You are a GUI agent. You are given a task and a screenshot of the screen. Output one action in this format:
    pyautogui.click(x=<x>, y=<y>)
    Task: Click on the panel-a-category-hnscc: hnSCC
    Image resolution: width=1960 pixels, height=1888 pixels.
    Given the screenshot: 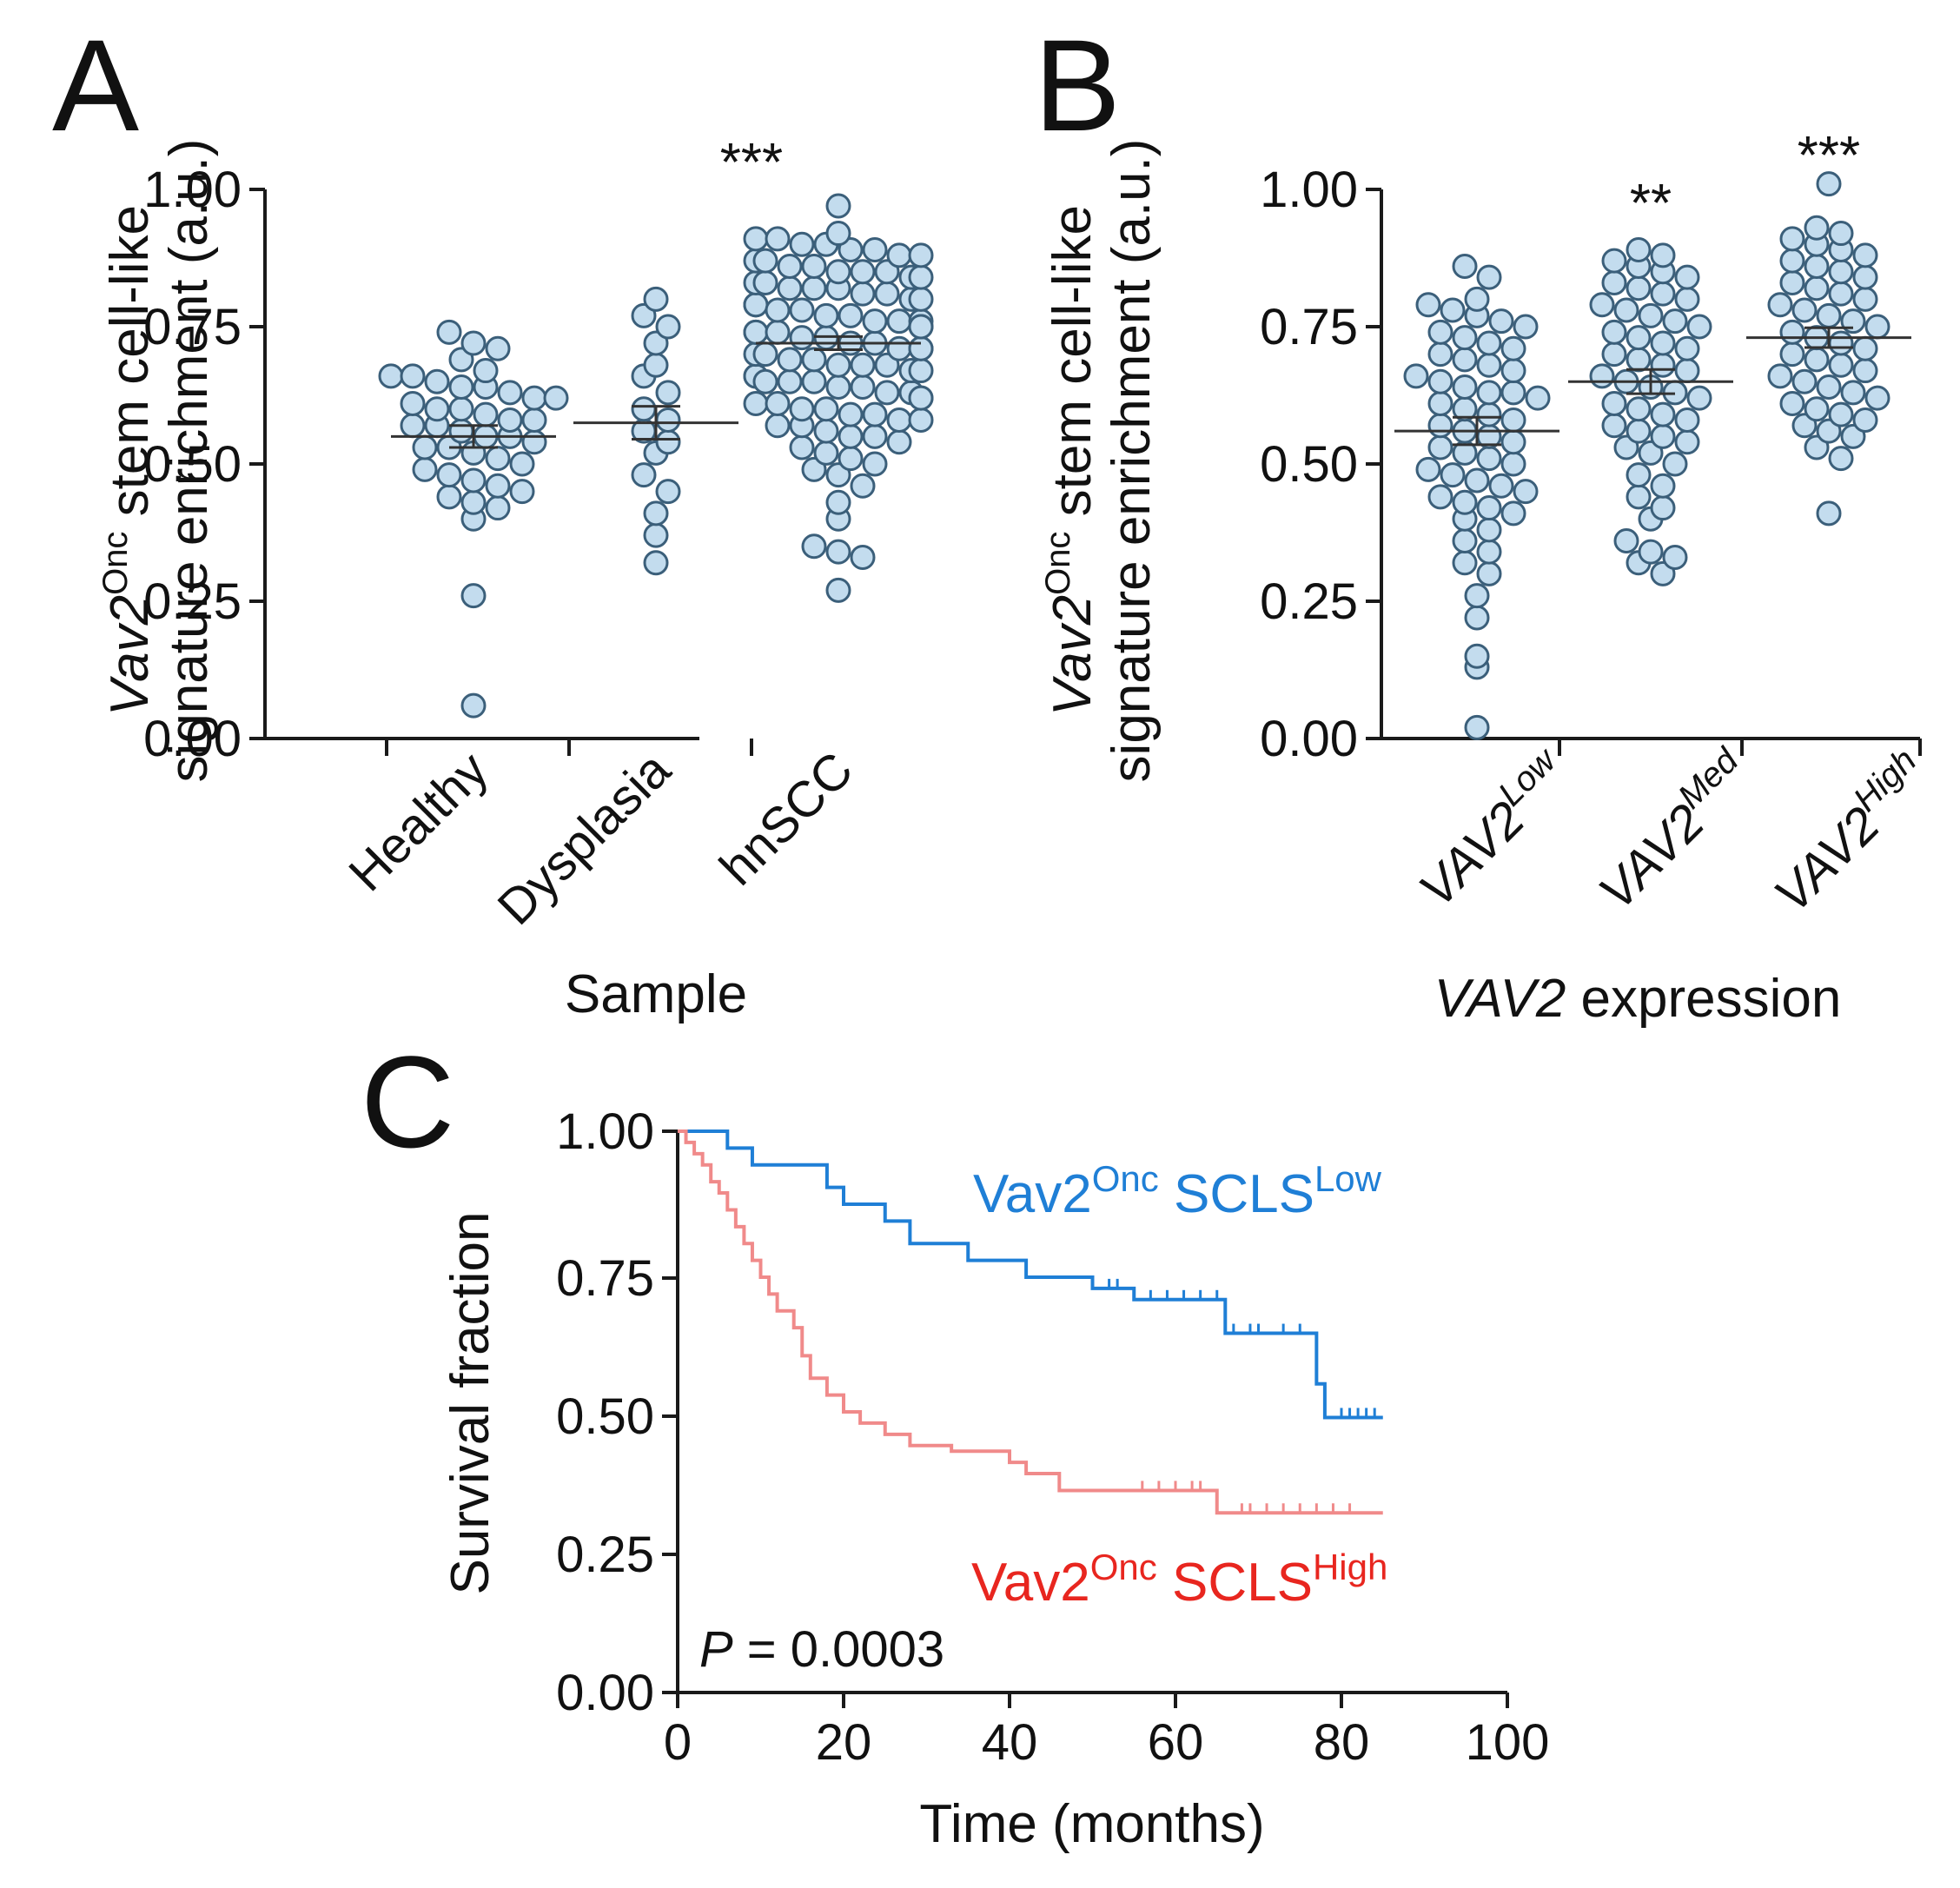 What is the action you would take?
    pyautogui.click(x=786, y=818)
    